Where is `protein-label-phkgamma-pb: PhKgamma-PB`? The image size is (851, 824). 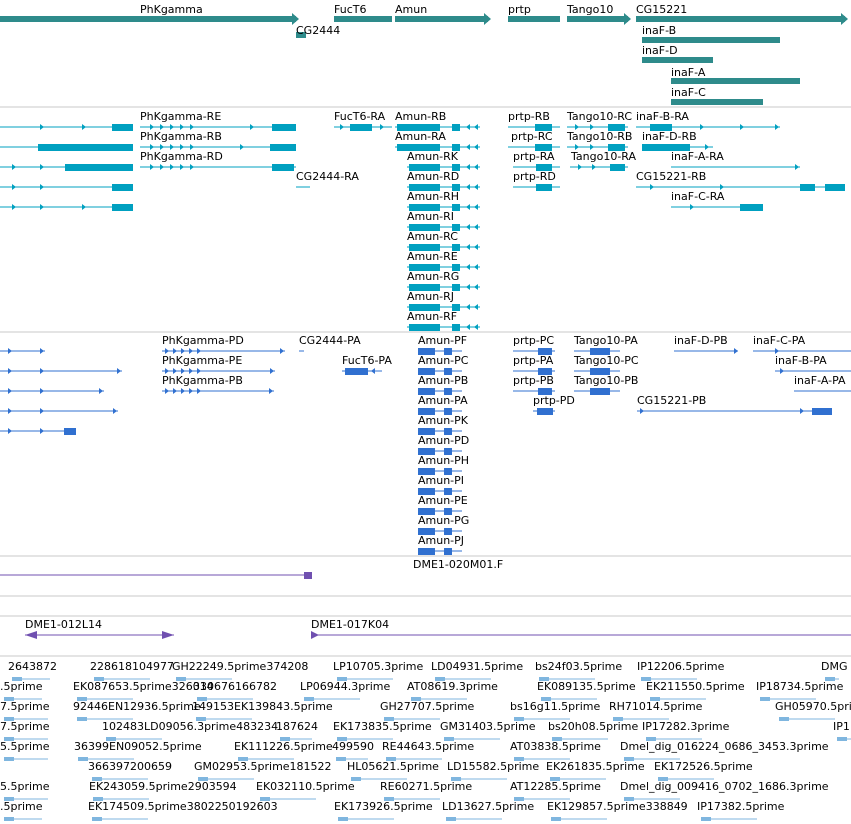
protein-label-phkgamma-pb: PhKgamma-PB is located at coordinates (202, 380).